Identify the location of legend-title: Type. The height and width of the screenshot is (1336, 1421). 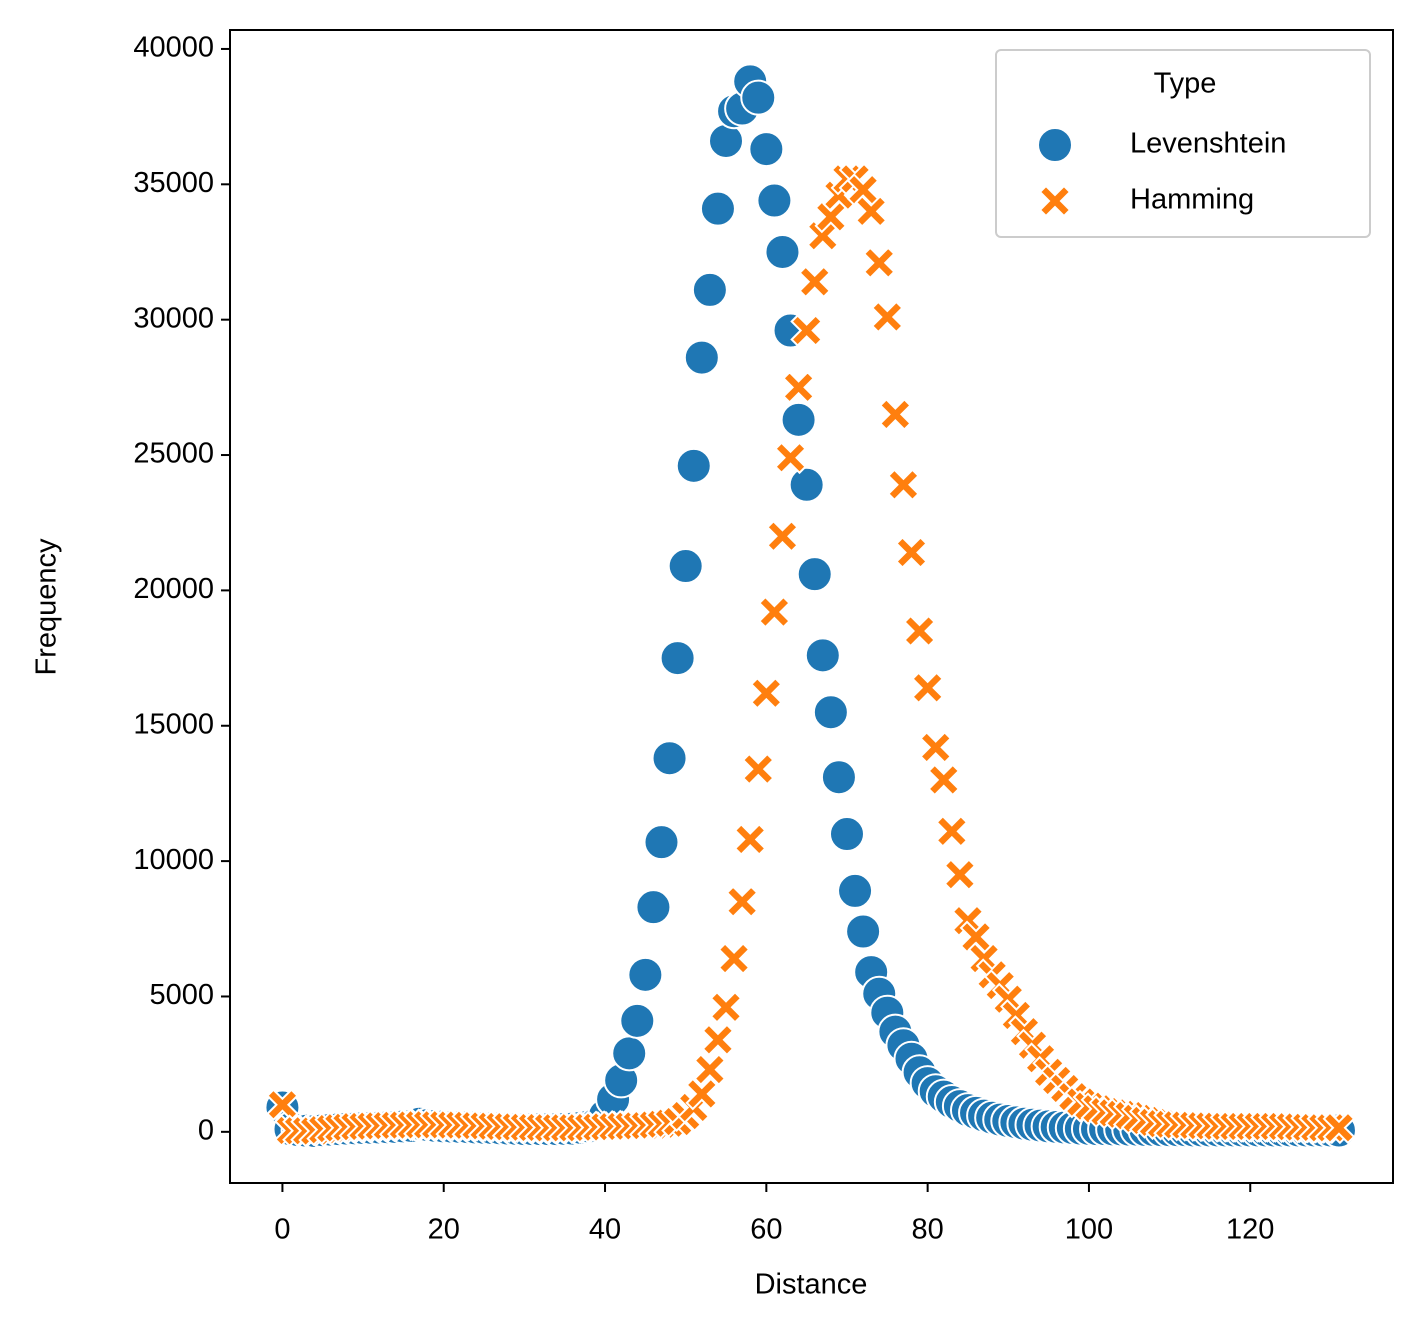
(1185, 84).